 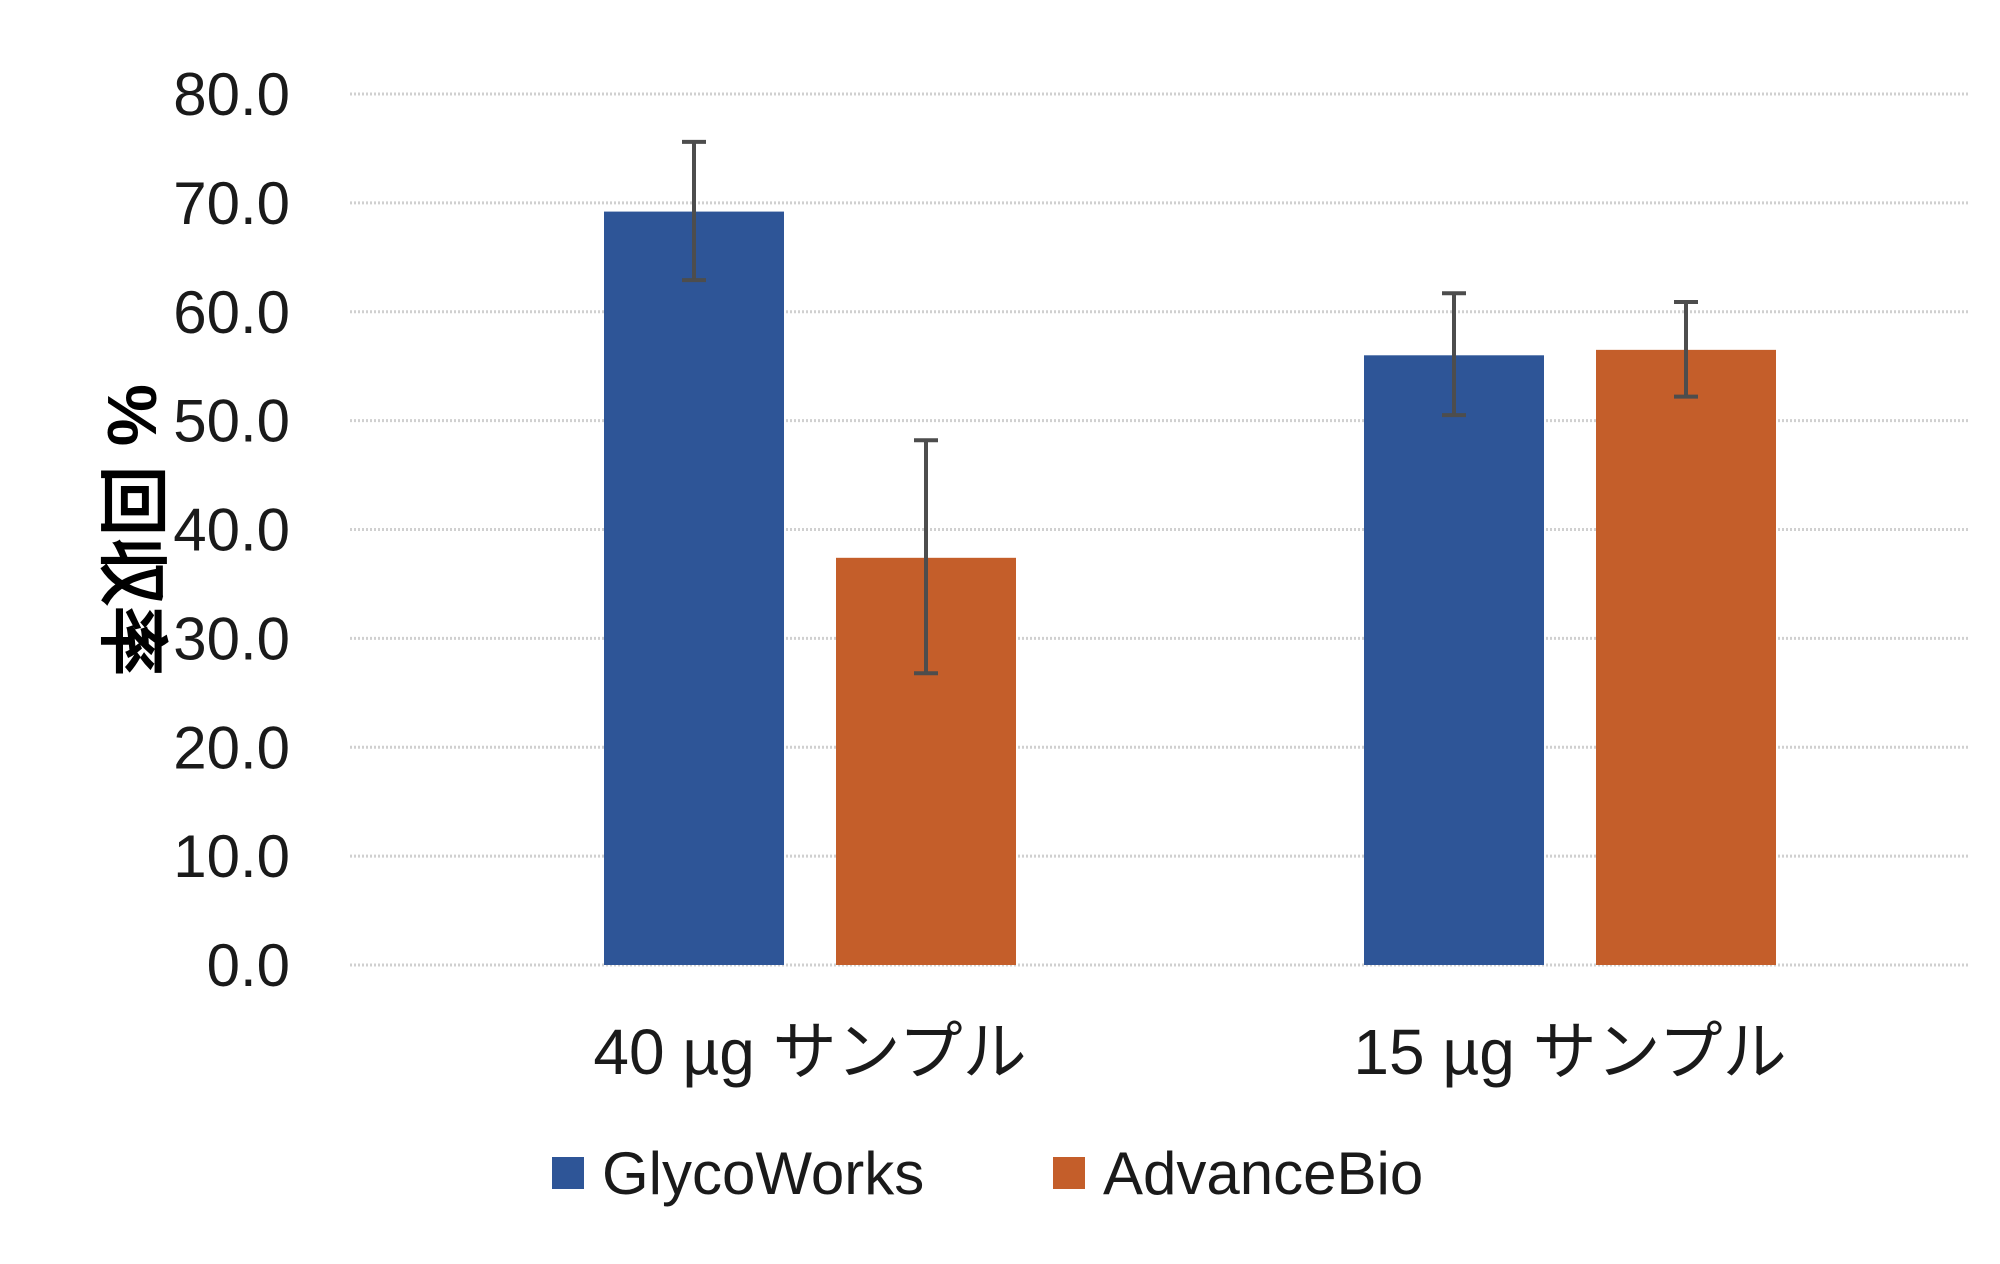 What do you see at coordinates (231, 856) in the screenshot?
I see `y-tick-label: 10.0` at bounding box center [231, 856].